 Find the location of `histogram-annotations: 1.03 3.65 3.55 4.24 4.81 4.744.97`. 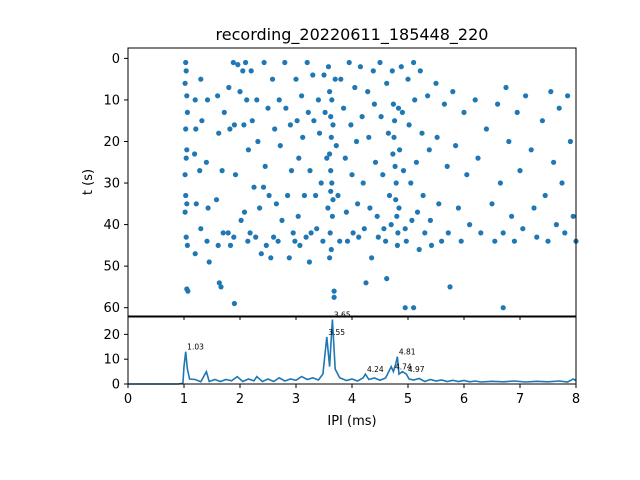

histogram-annotations: 1.03 3.65 3.55 4.24 4.81 4.744.97 is located at coordinates (306, 342).